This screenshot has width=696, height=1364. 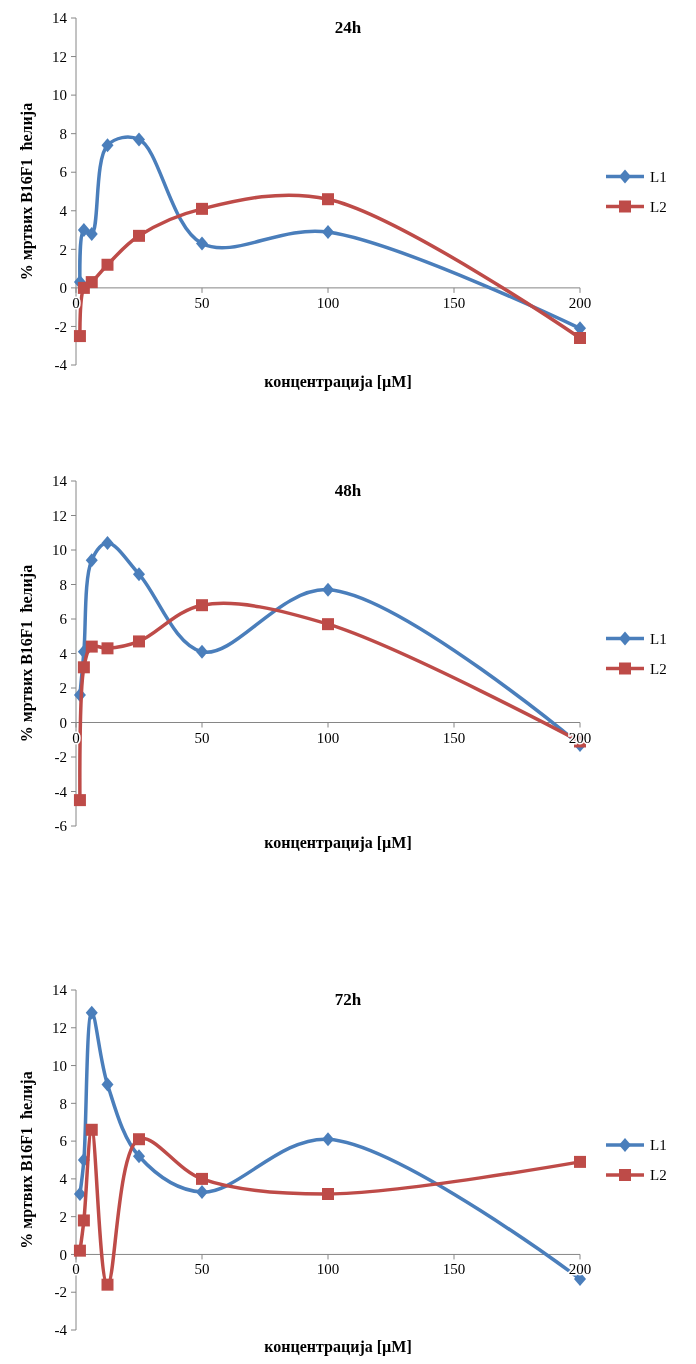 What do you see at coordinates (61, 826) in the screenshot?
I see `y-tick-label: -6` at bounding box center [61, 826].